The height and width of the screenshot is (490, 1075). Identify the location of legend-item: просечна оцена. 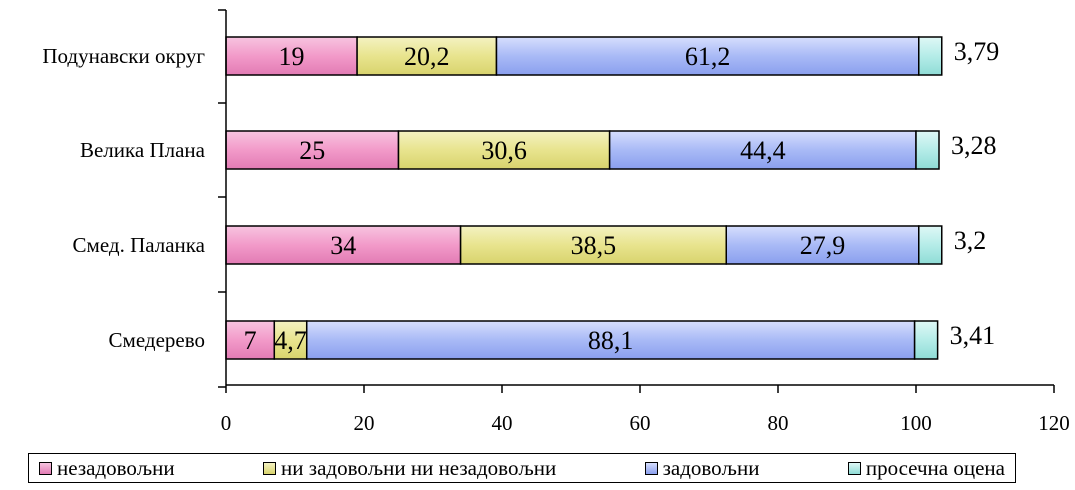
(926, 468).